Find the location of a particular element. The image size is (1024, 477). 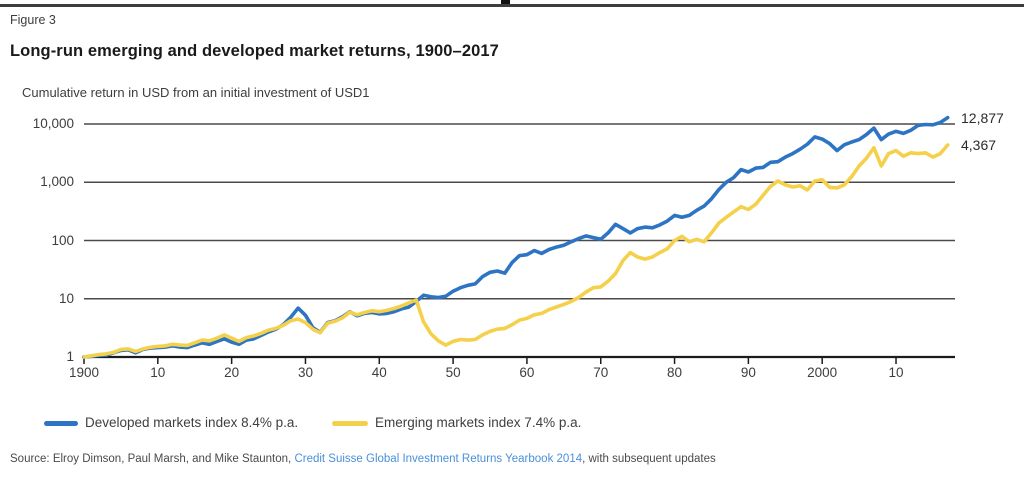

x-axis-label-60: 60 is located at coordinates (527, 372).